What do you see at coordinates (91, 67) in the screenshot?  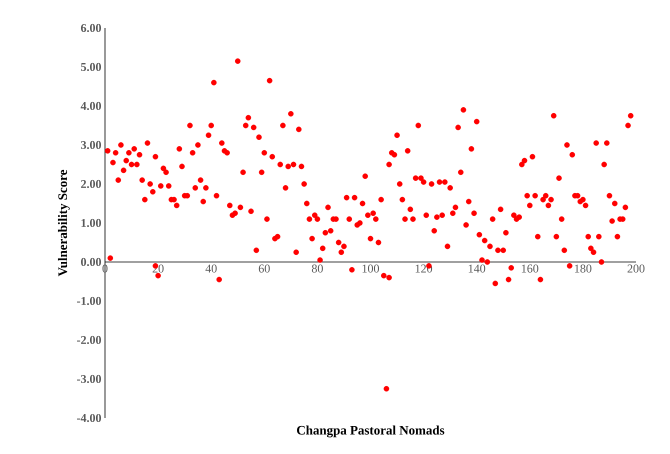 I see `y-tick-label: 5.00` at bounding box center [91, 67].